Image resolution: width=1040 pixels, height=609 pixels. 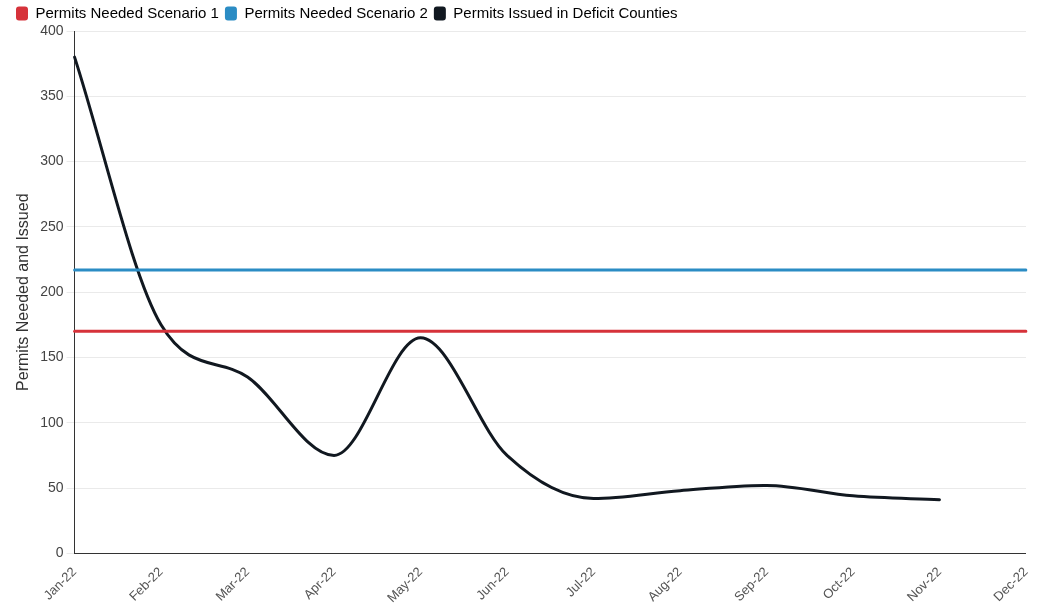 I want to click on y-tick-label: 400, so click(x=52, y=29).